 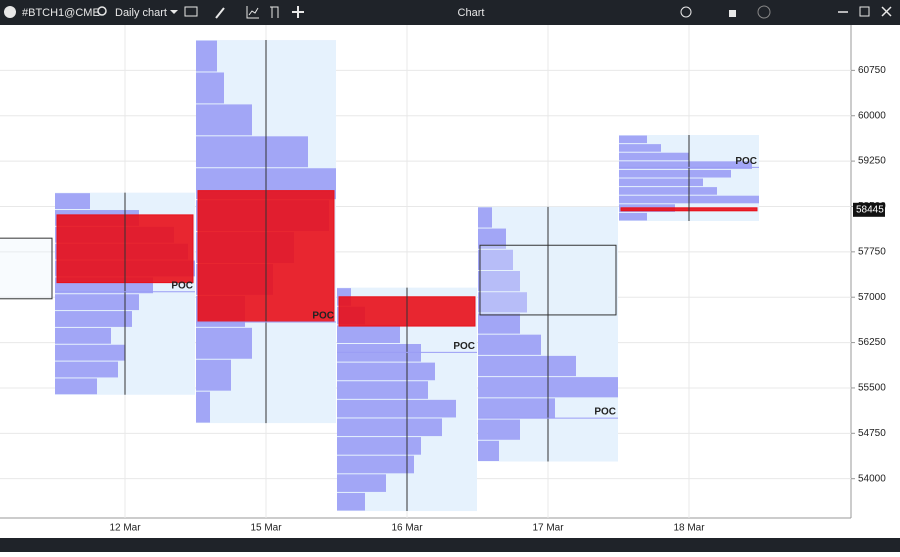 I want to click on y-tick-label: 57750, so click(x=872, y=251).